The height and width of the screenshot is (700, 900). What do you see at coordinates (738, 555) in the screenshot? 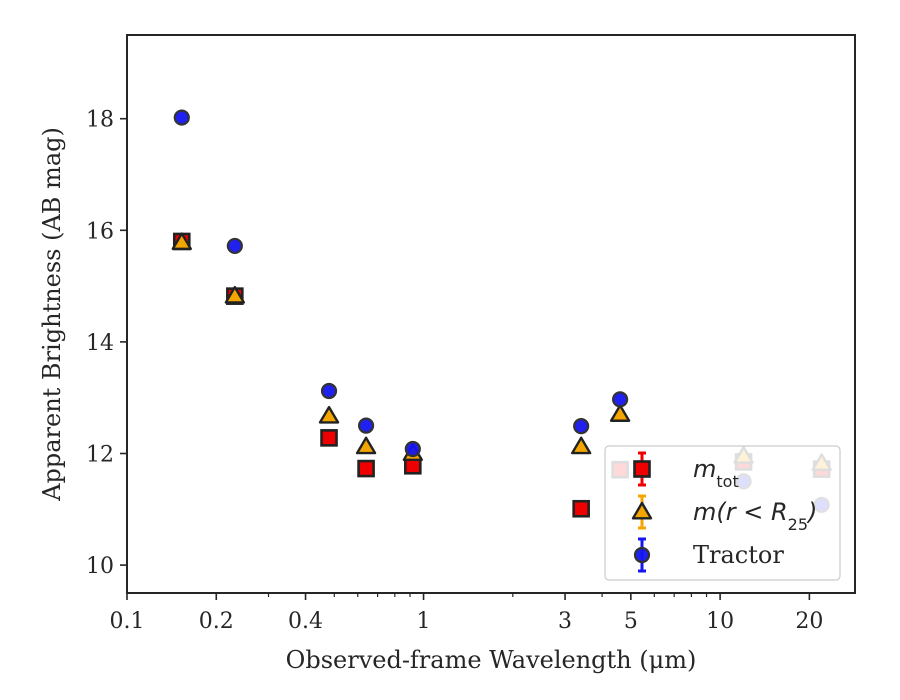
I see `legend-label: Tractor` at bounding box center [738, 555].